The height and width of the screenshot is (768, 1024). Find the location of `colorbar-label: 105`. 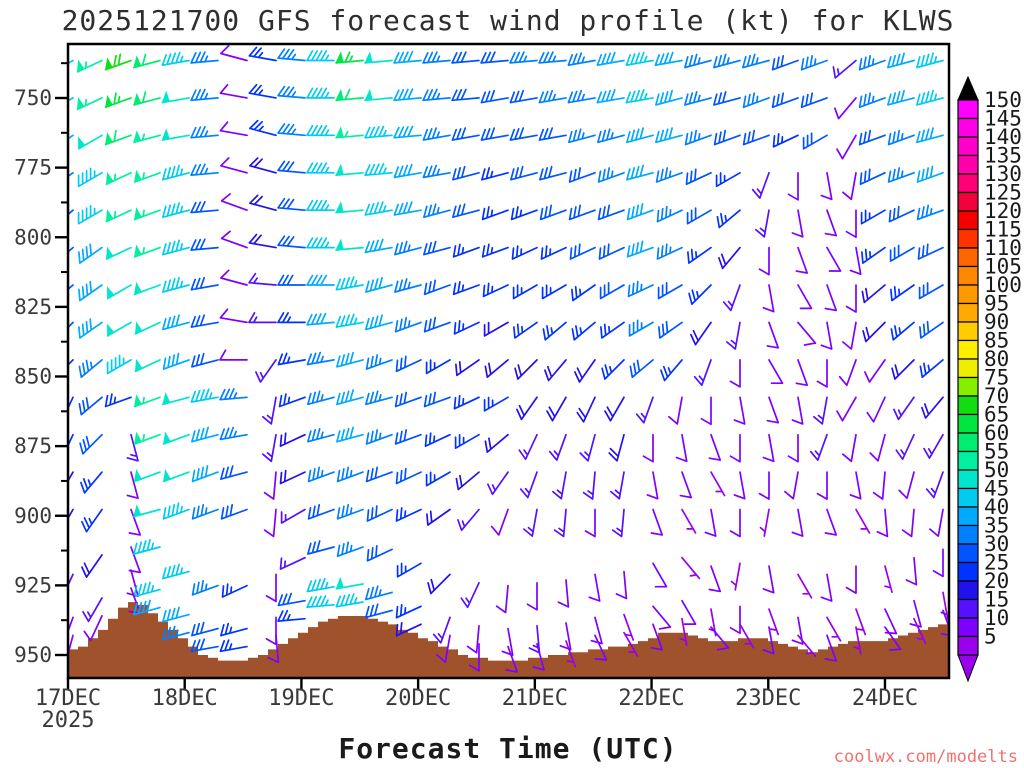

colorbar-label: 105 is located at coordinates (1003, 267).